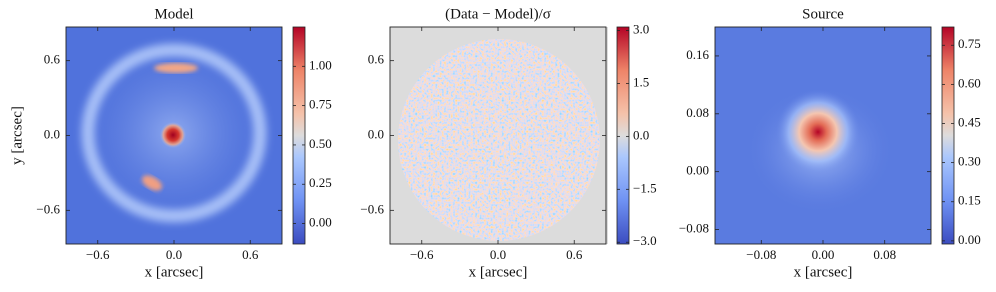  I want to click on colorbar-tick-label: 0.50, so click(320, 143).